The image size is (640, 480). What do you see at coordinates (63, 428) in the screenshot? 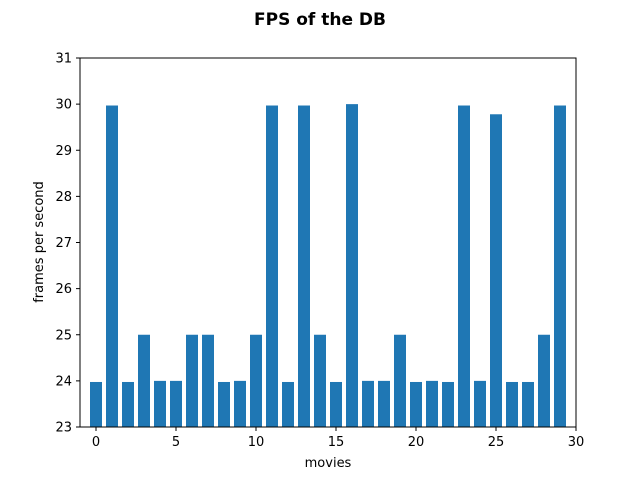
I see `y-tick-label: 23` at bounding box center [63, 428].